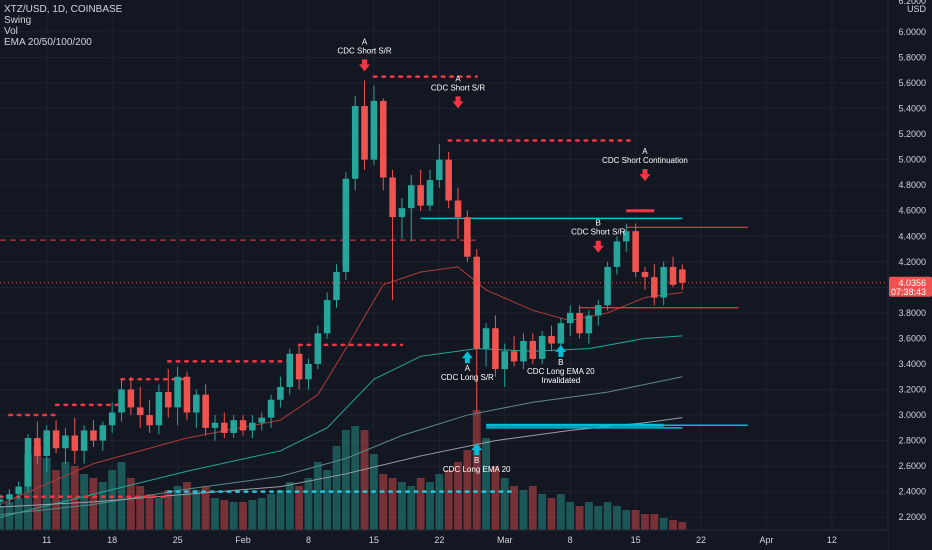 This screenshot has width=932, height=550. Describe the element at coordinates (11, 31) in the screenshot. I see `indicator-vol: Vol` at that location.